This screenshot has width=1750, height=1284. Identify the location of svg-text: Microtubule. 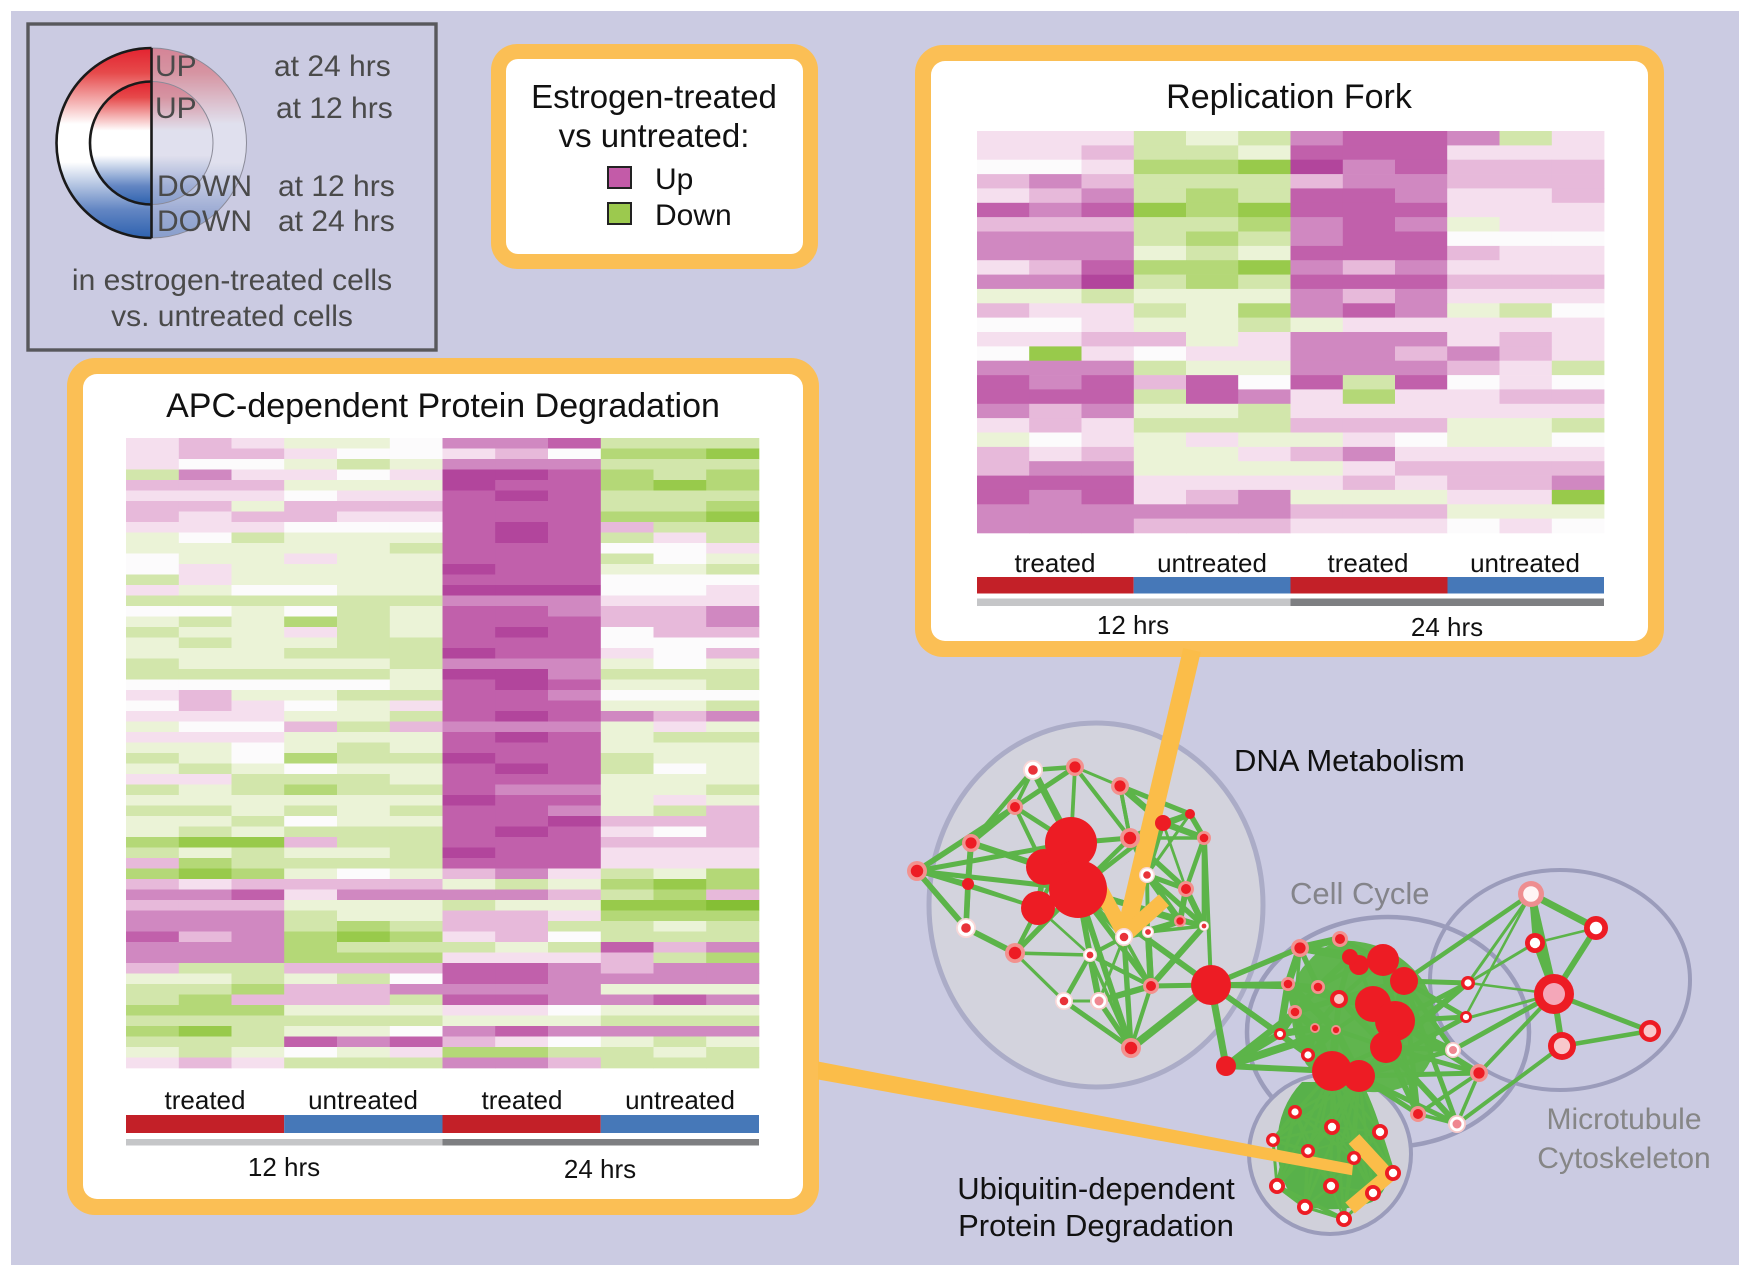
(1623, 1119).